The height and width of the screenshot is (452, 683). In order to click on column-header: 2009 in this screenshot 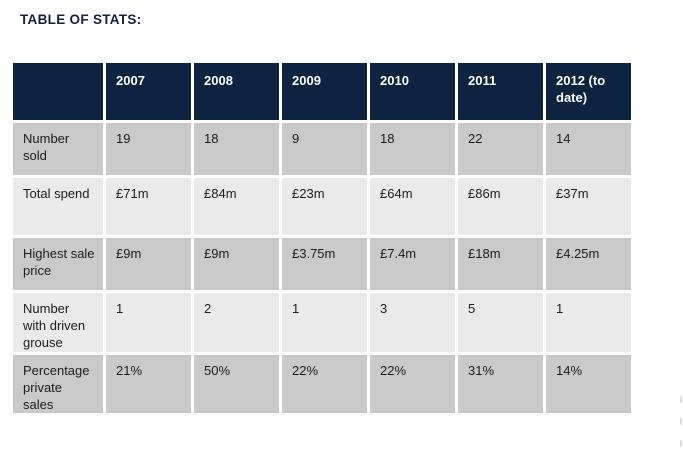, I will do `click(324, 91)`.